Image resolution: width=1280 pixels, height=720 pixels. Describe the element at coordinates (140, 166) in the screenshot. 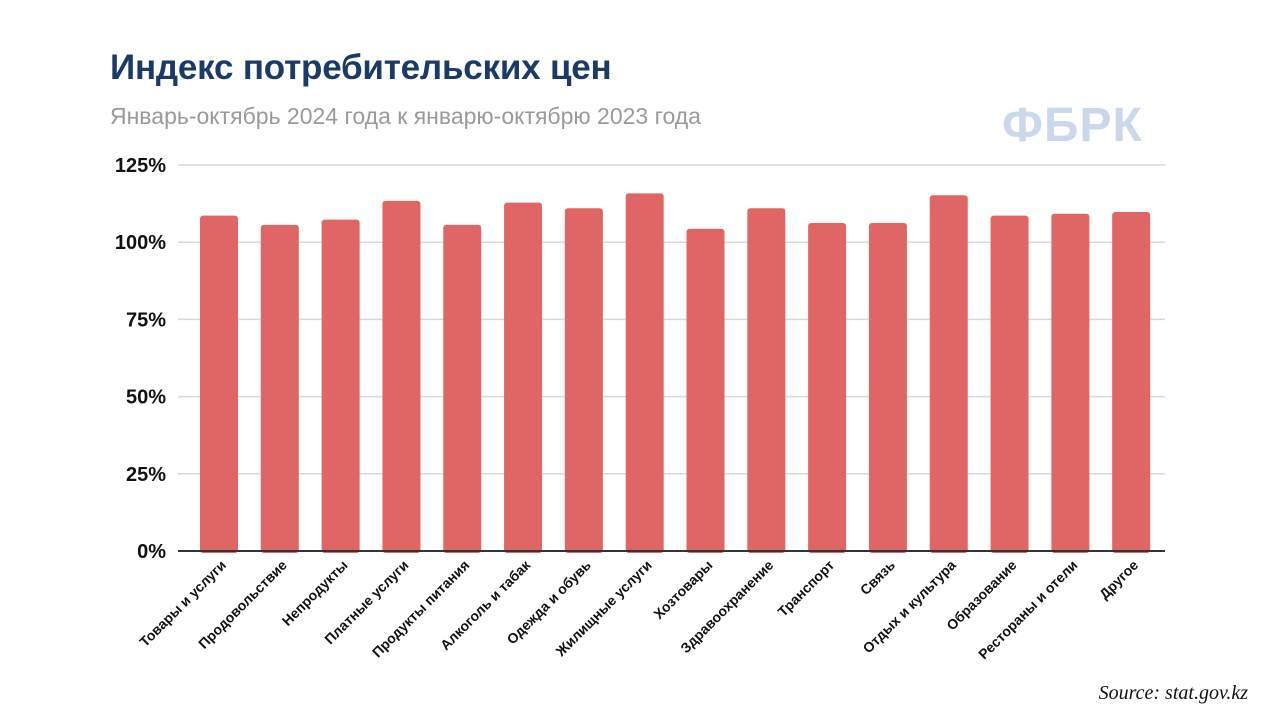

I see `y-tick-label: 125%` at that location.